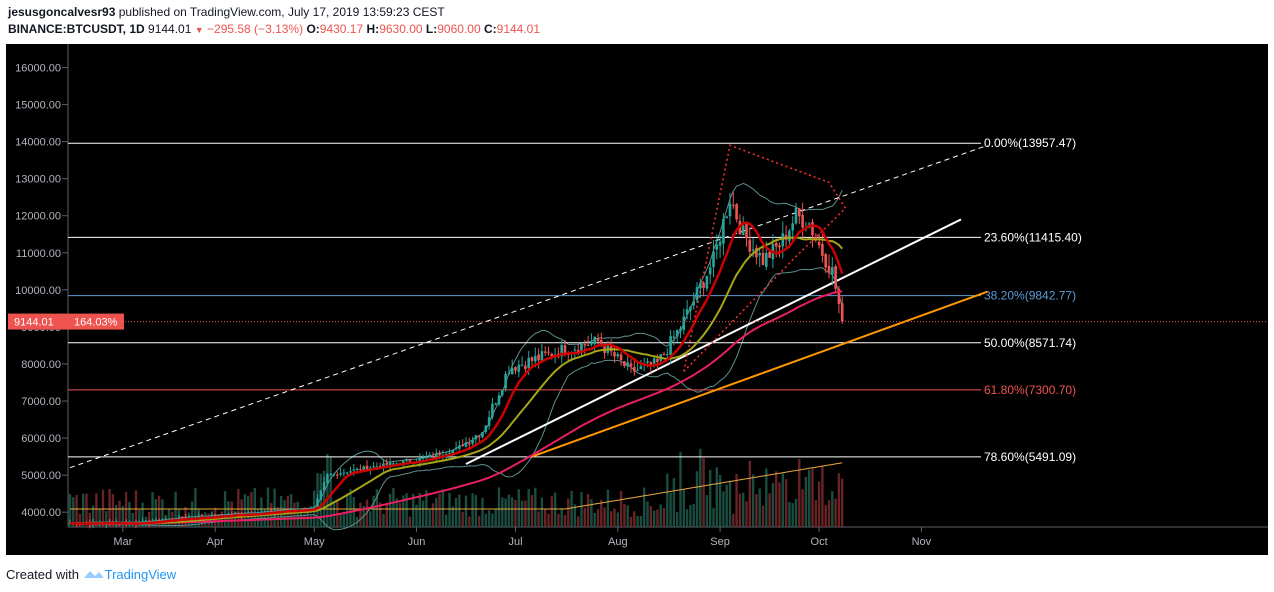 This screenshot has height=592, width=1274. I want to click on high-value: 9630.00, so click(401, 29).